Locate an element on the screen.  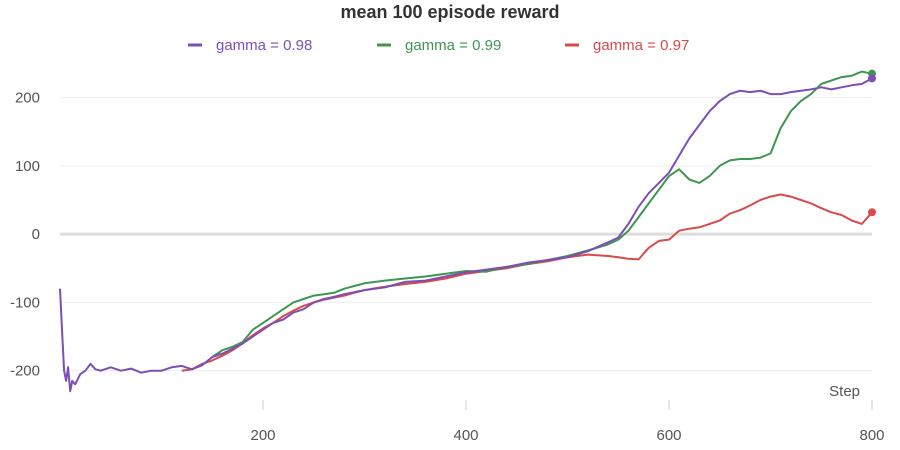
y-tick-label: 200 is located at coordinates (27, 98).